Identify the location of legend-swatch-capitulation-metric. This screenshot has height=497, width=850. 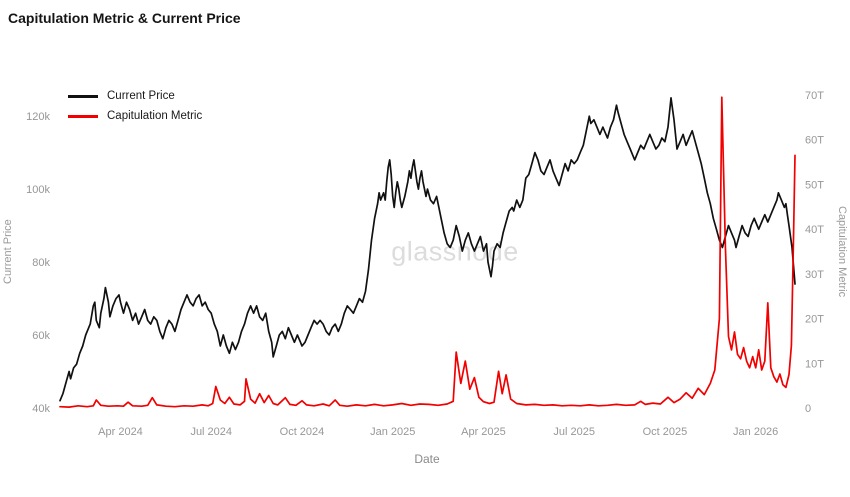
(83, 116).